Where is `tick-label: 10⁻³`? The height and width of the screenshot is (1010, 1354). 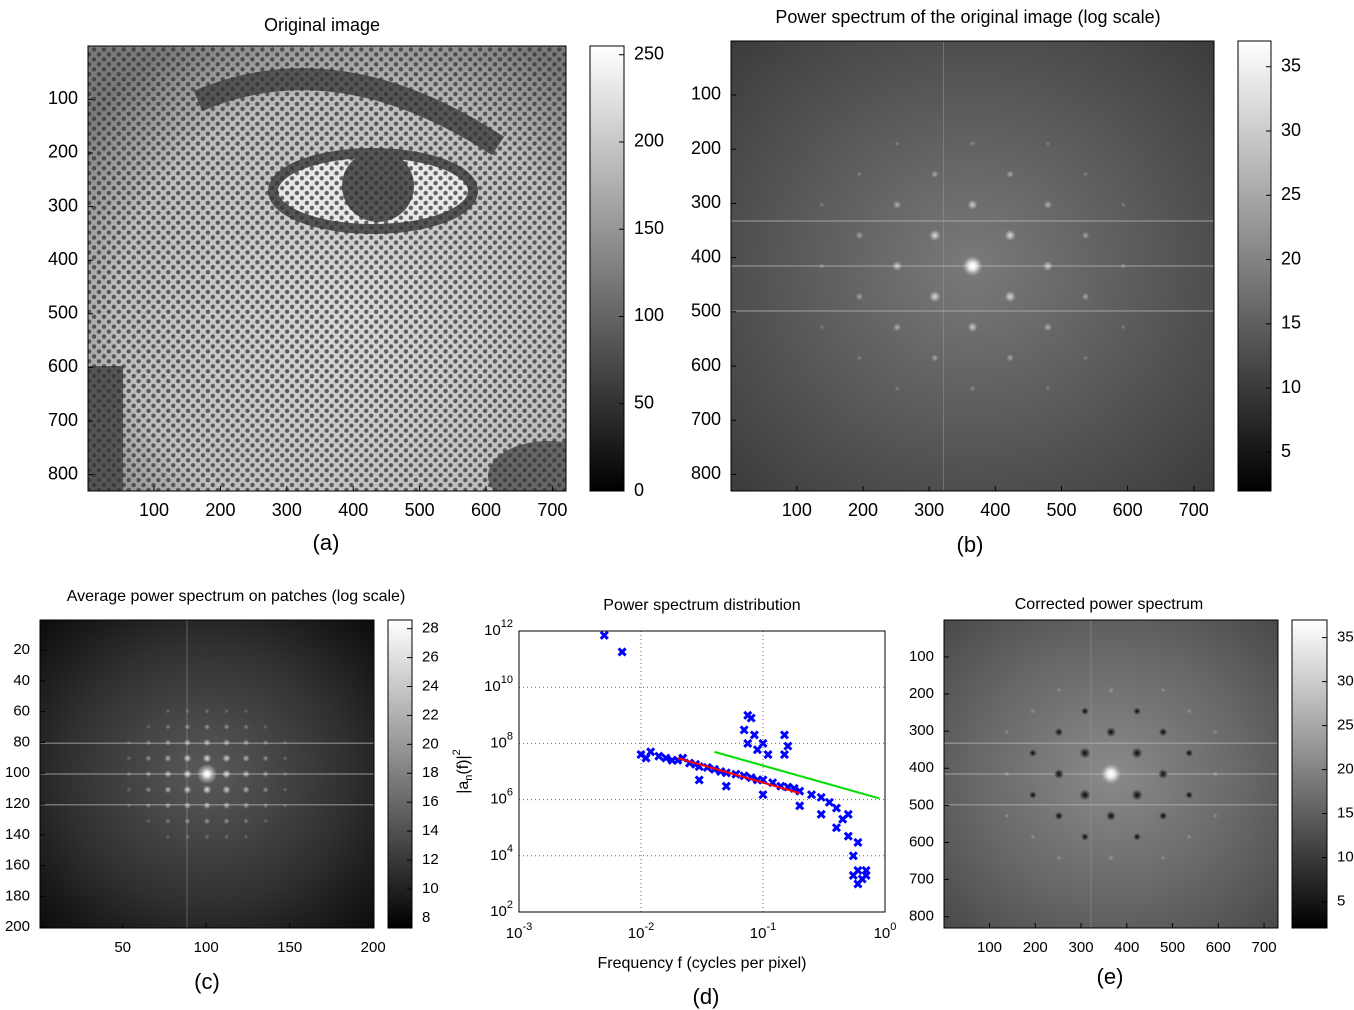 tick-label: 10⁻³ is located at coordinates (519, 931).